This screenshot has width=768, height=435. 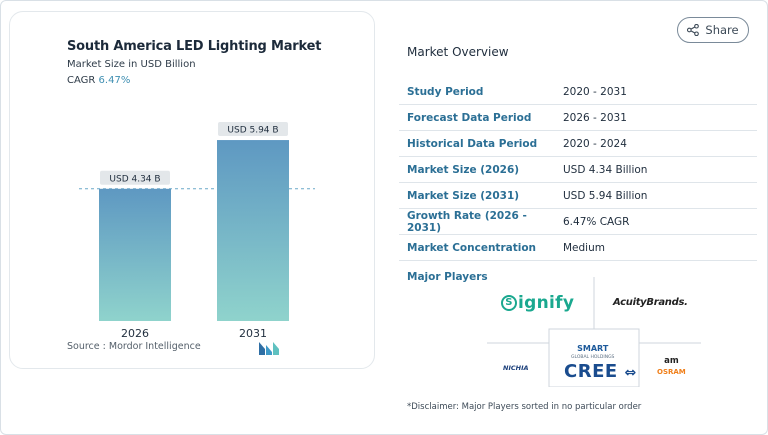 I want to click on overview-row: Market Size (2026) USD 4.34 Billion, so click(x=578, y=170).